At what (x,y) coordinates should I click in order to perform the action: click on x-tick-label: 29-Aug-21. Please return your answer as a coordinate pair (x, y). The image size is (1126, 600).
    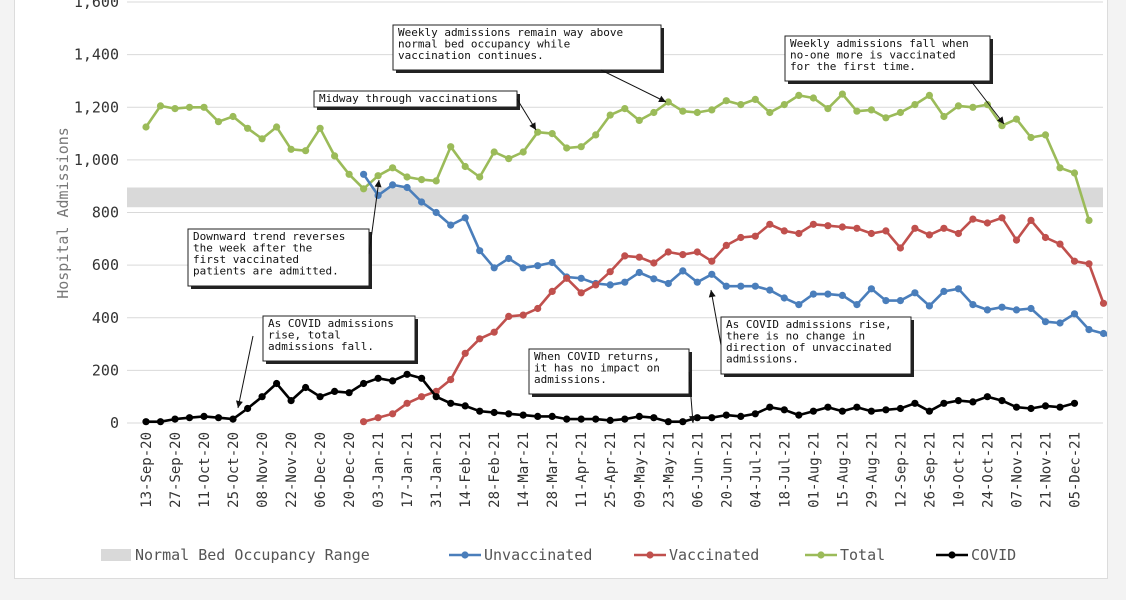
    Looking at the image, I should click on (872, 470).